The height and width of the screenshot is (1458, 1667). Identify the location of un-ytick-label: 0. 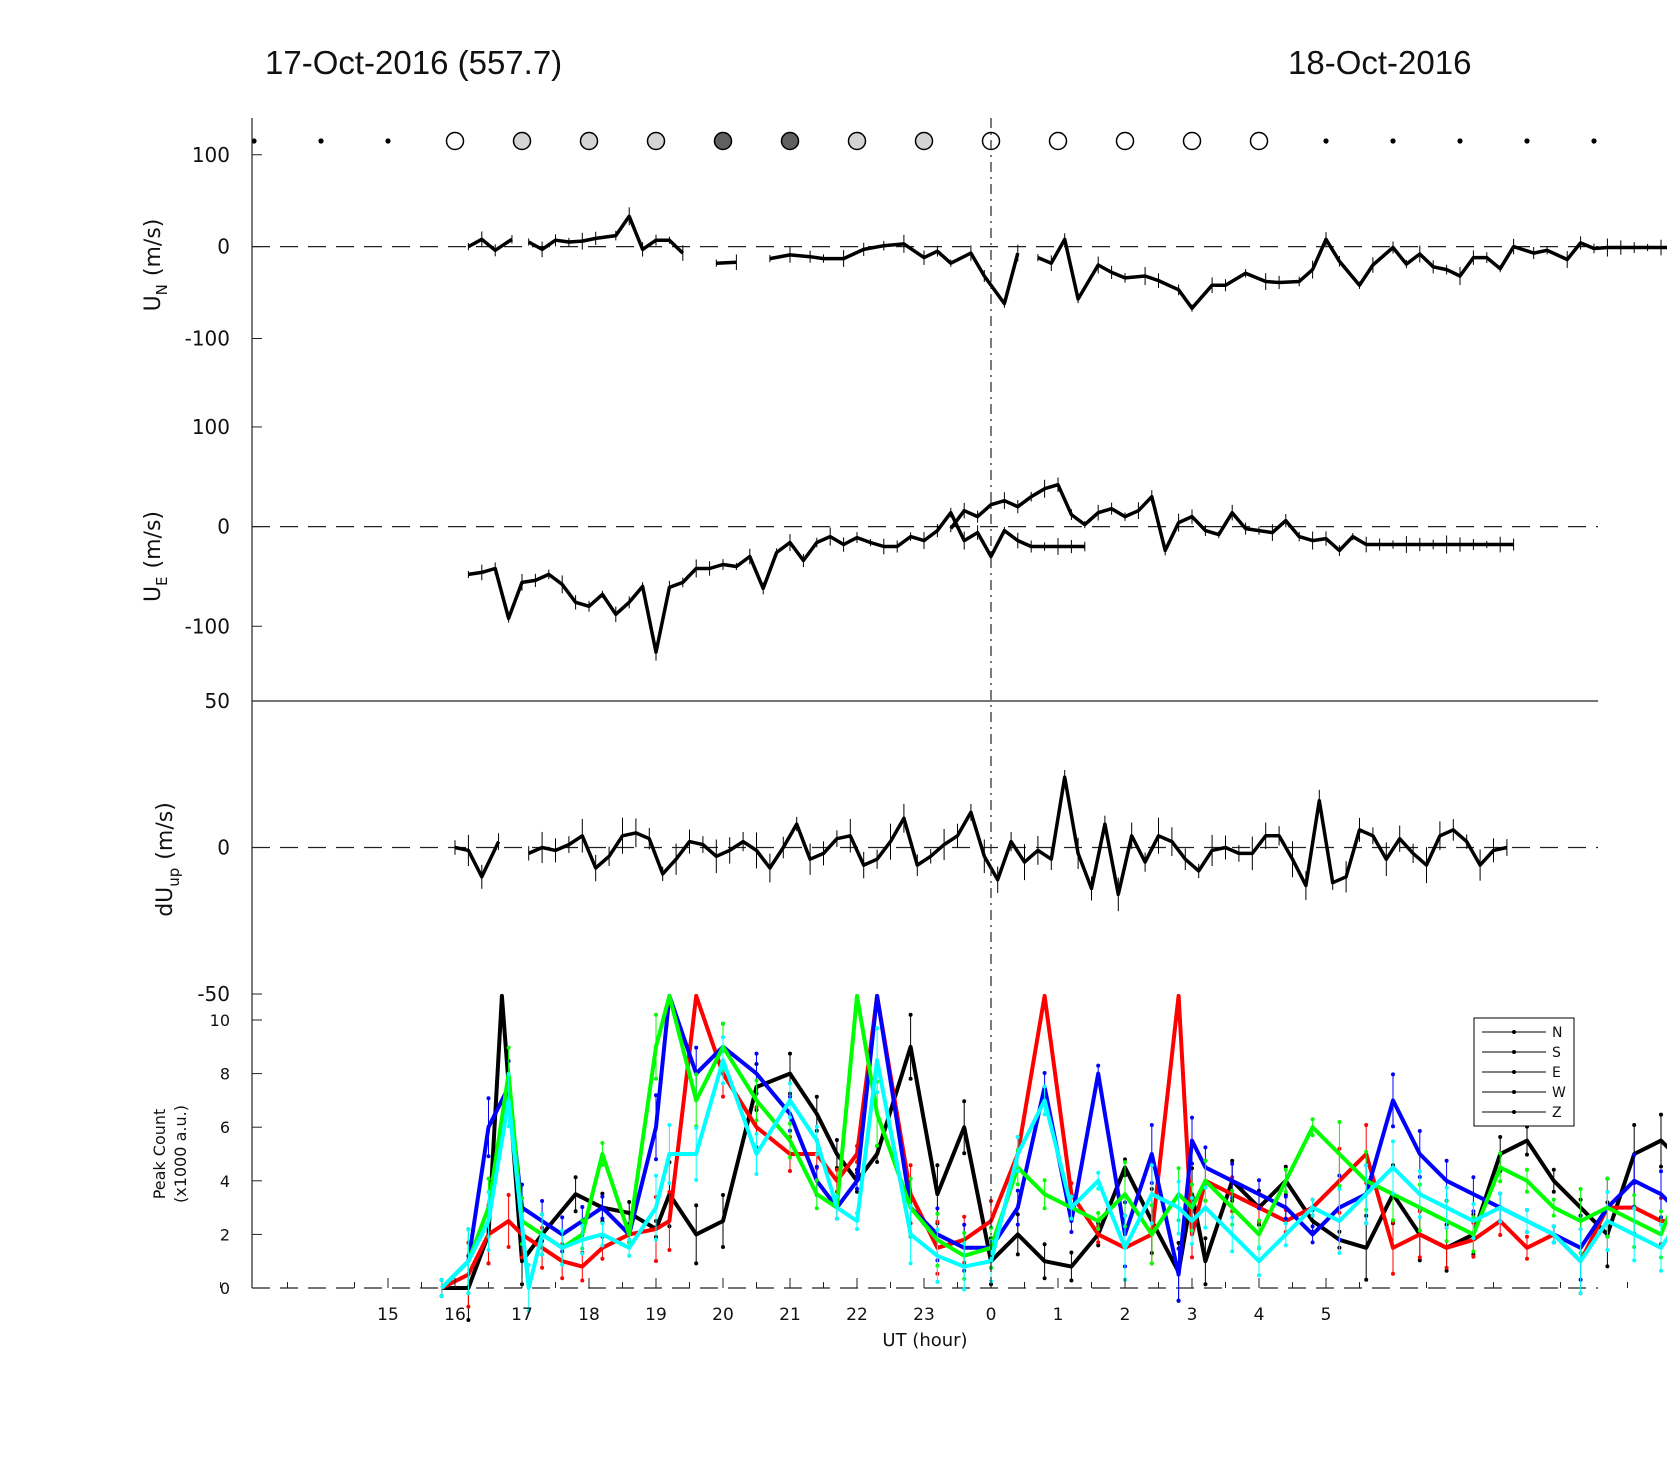
(223, 247).